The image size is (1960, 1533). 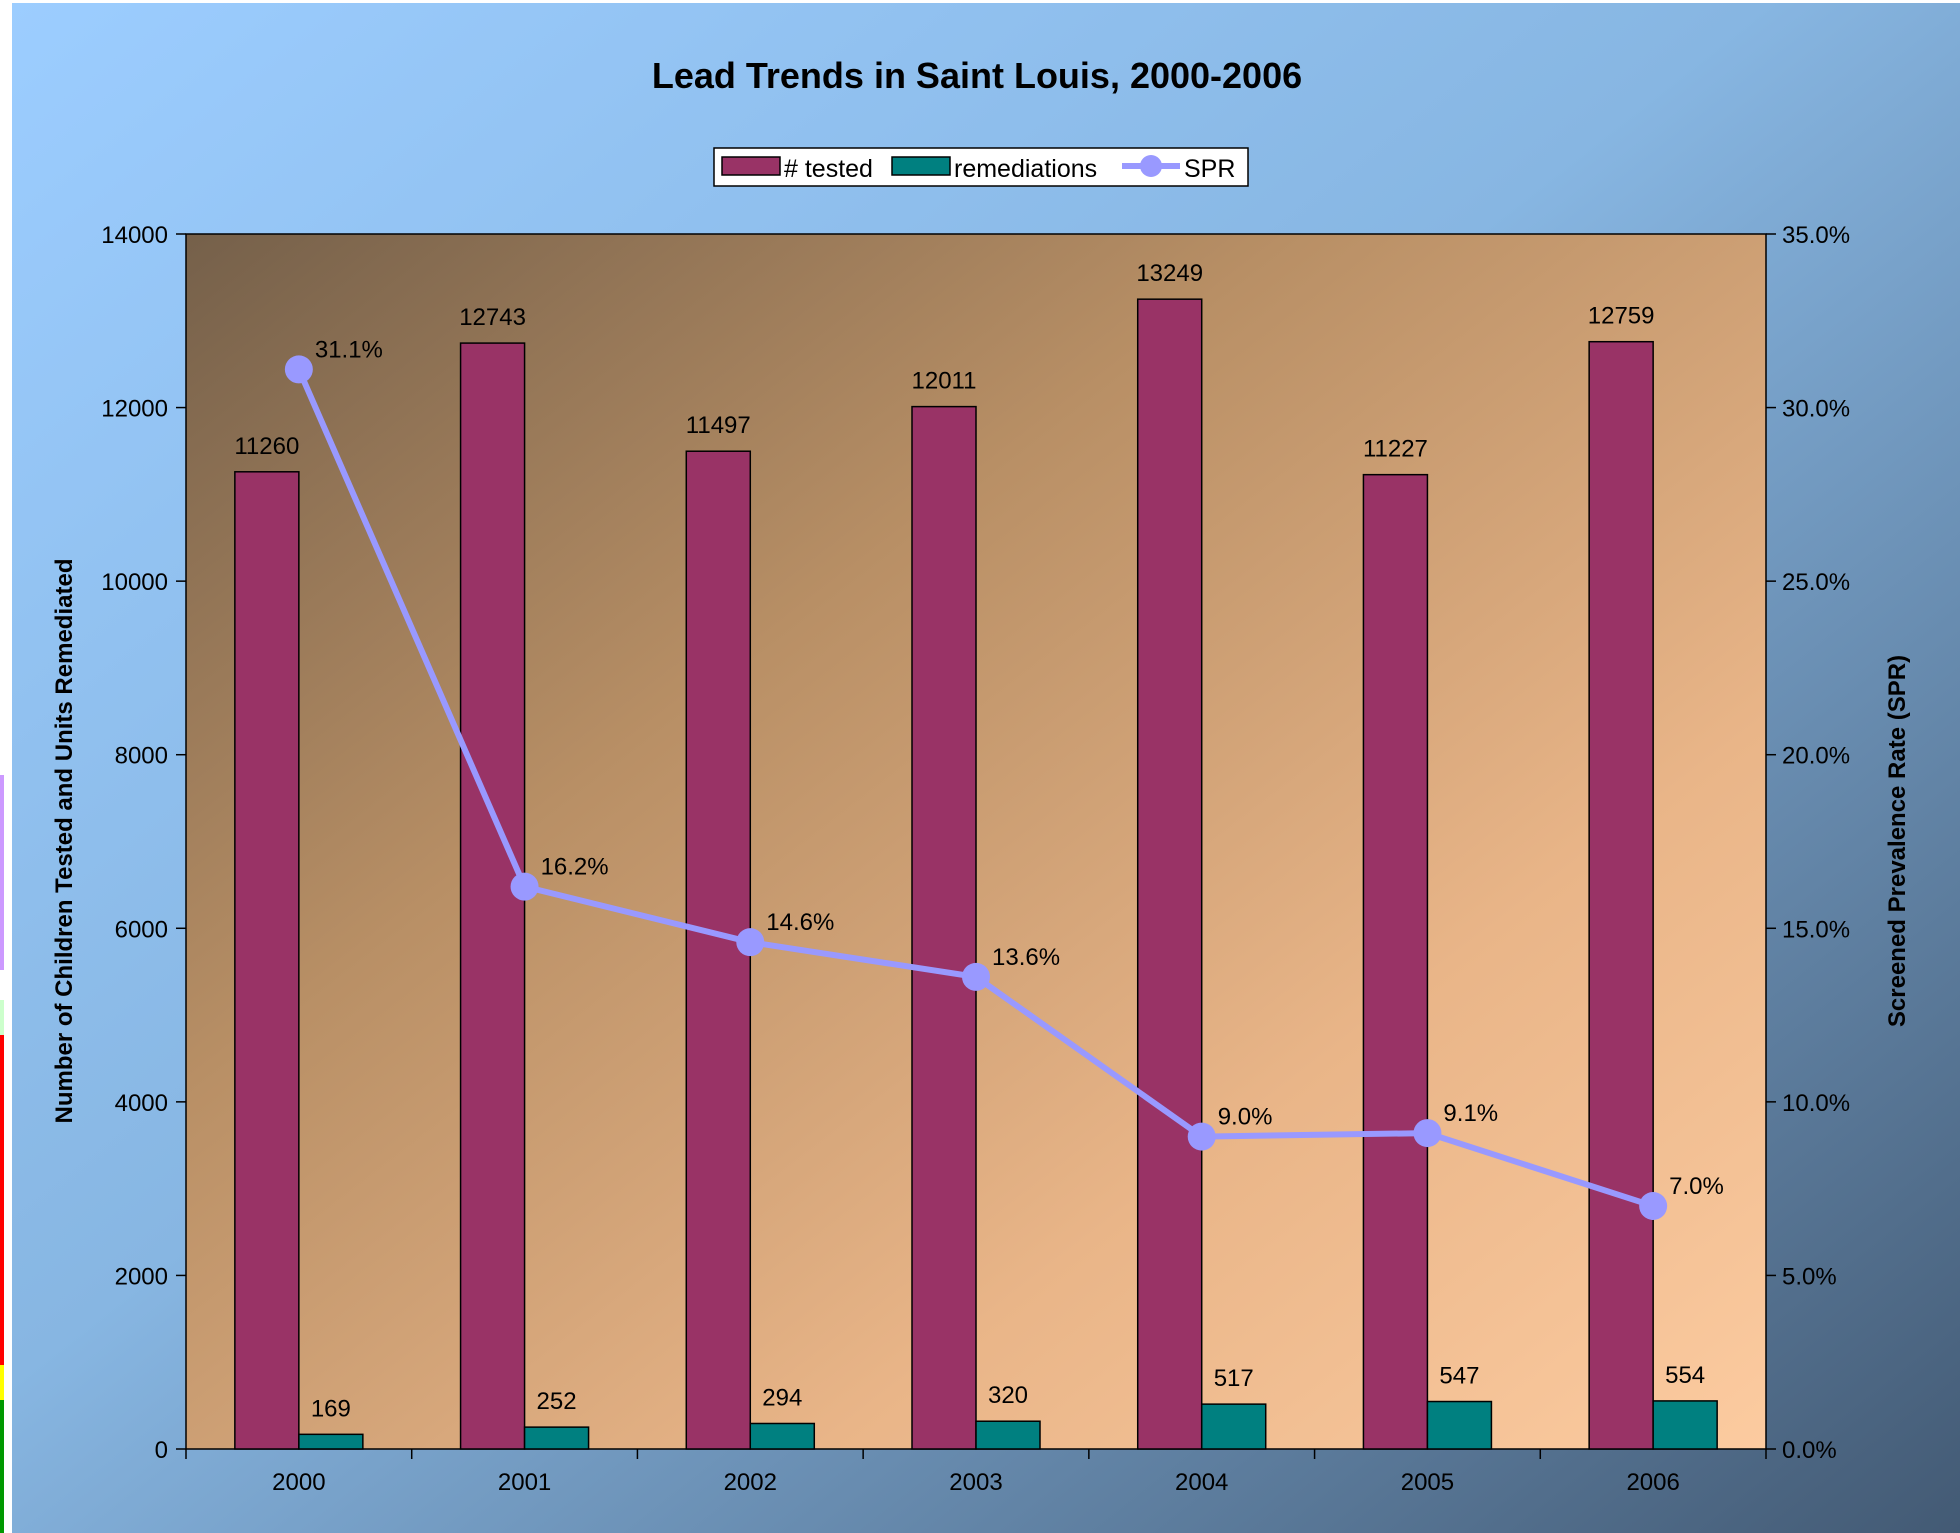 I want to click on legend-swatch-spr-marker, so click(x=1151, y=166).